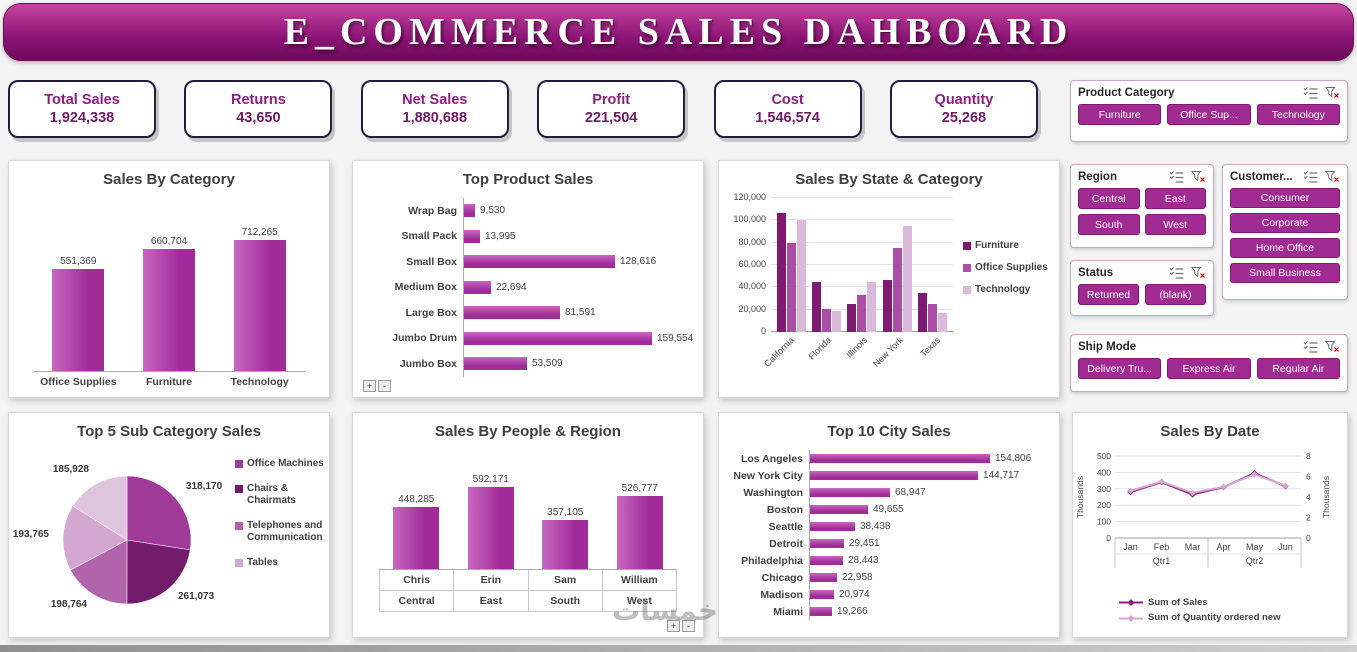 Image resolution: width=1357 pixels, height=652 pixels. I want to click on bar-value-label: 49,655, so click(888, 509).